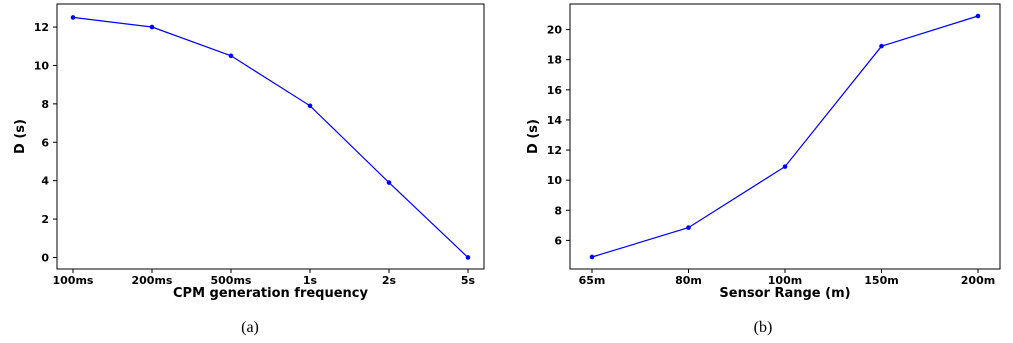 This screenshot has width=1013, height=343. What do you see at coordinates (152, 280) in the screenshot?
I see `x-tick-label: 200ms` at bounding box center [152, 280].